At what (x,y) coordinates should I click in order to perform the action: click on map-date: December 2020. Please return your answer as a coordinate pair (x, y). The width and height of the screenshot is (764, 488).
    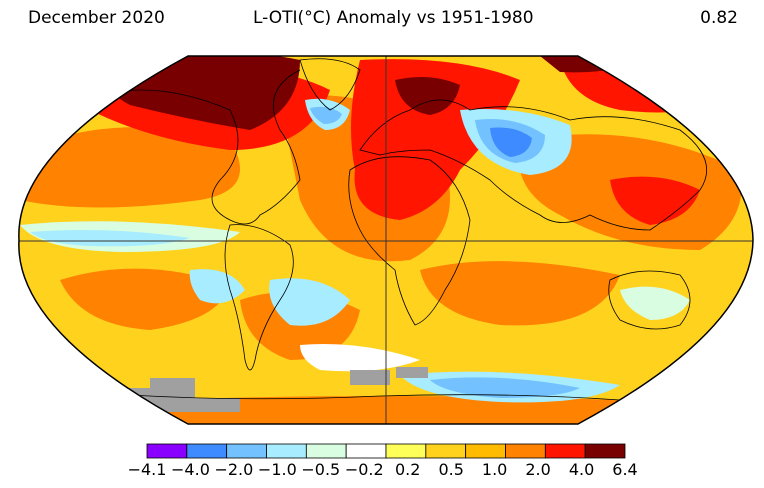
    Looking at the image, I should click on (96, 18).